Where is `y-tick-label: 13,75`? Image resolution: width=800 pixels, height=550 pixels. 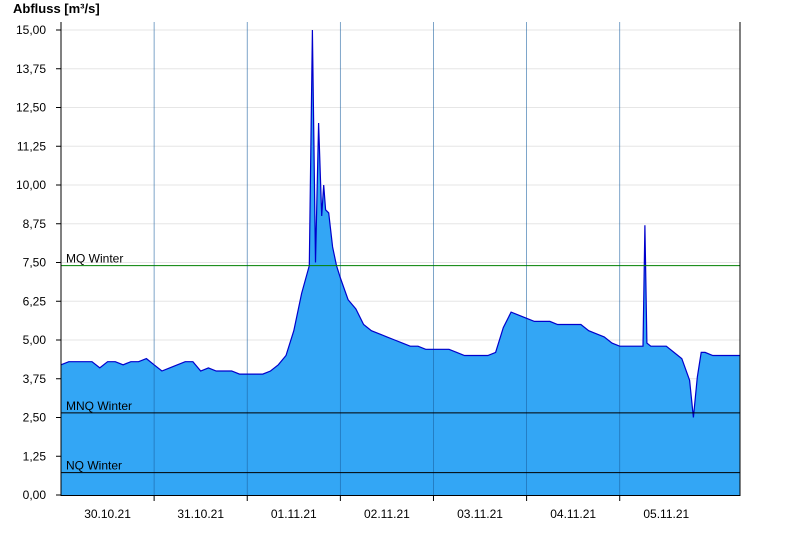 y-tick-label: 13,75 is located at coordinates (31, 69).